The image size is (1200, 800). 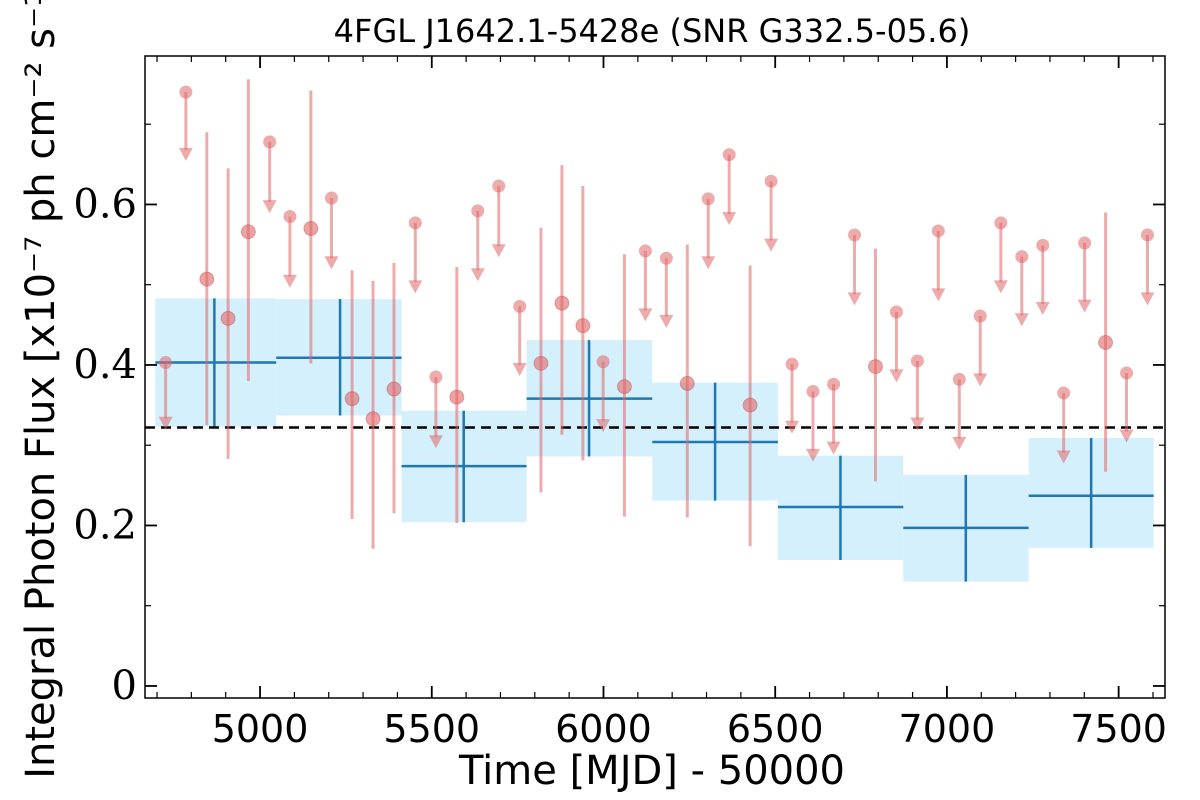 I want to click on x-axis-label: Time [MJD] - 50000, so click(x=651, y=771).